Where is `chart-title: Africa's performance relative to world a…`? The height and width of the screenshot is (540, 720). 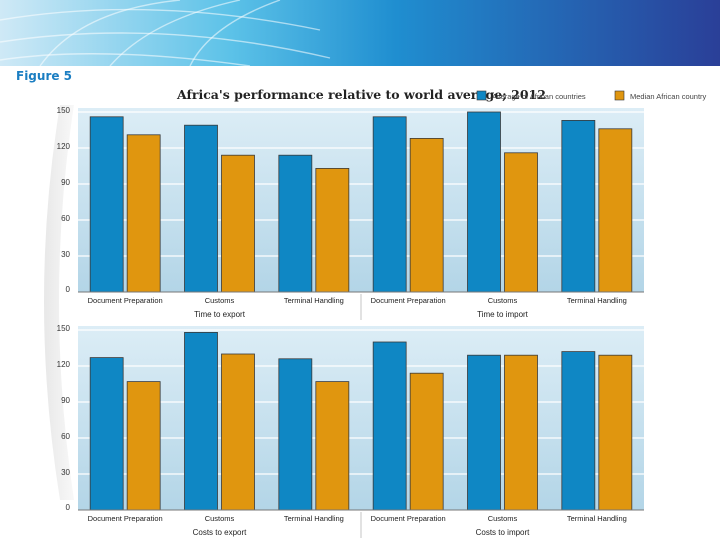 chart-title: Africa's performance relative to world a… is located at coordinates (361, 94).